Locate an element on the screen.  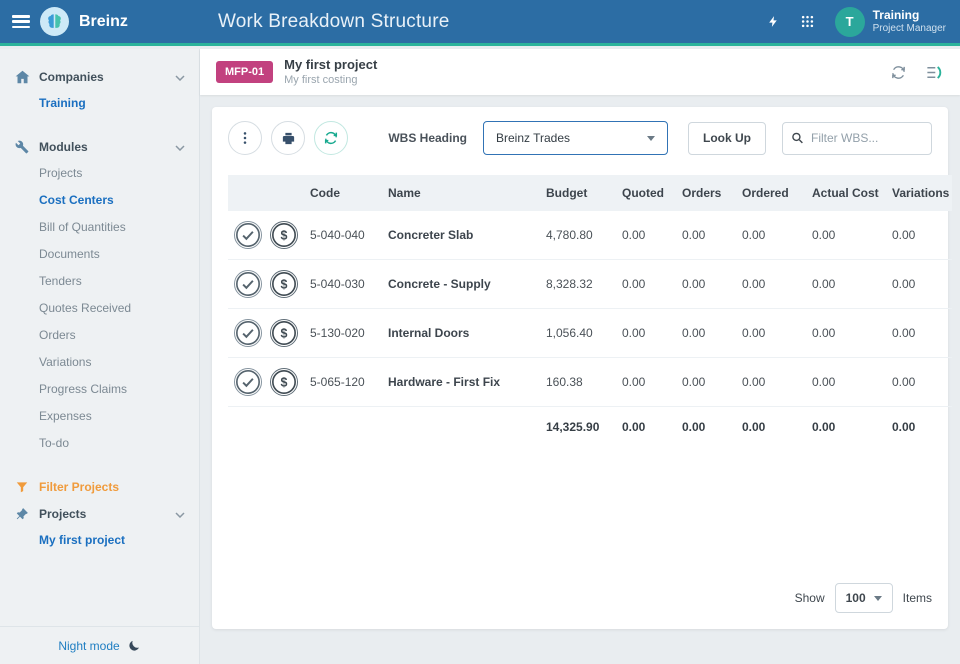
menu-toggle-icon is located at coordinates (21, 21).